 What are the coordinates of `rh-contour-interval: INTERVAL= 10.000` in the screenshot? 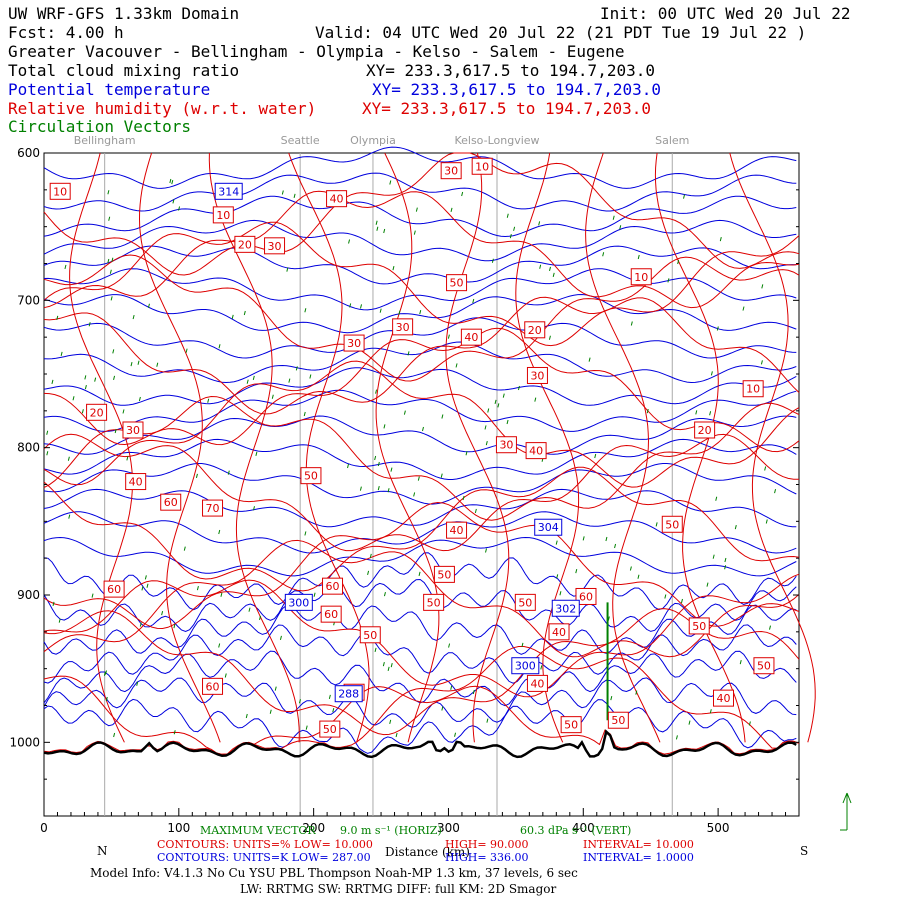 It's located at (638, 844).